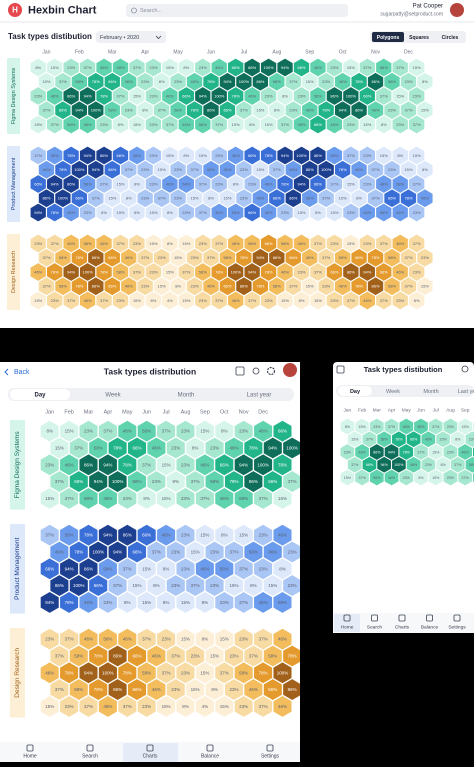 The width and height of the screenshot is (474, 767). Describe the element at coordinates (145, 52) in the screenshot. I see `month-label: Apr` at that location.